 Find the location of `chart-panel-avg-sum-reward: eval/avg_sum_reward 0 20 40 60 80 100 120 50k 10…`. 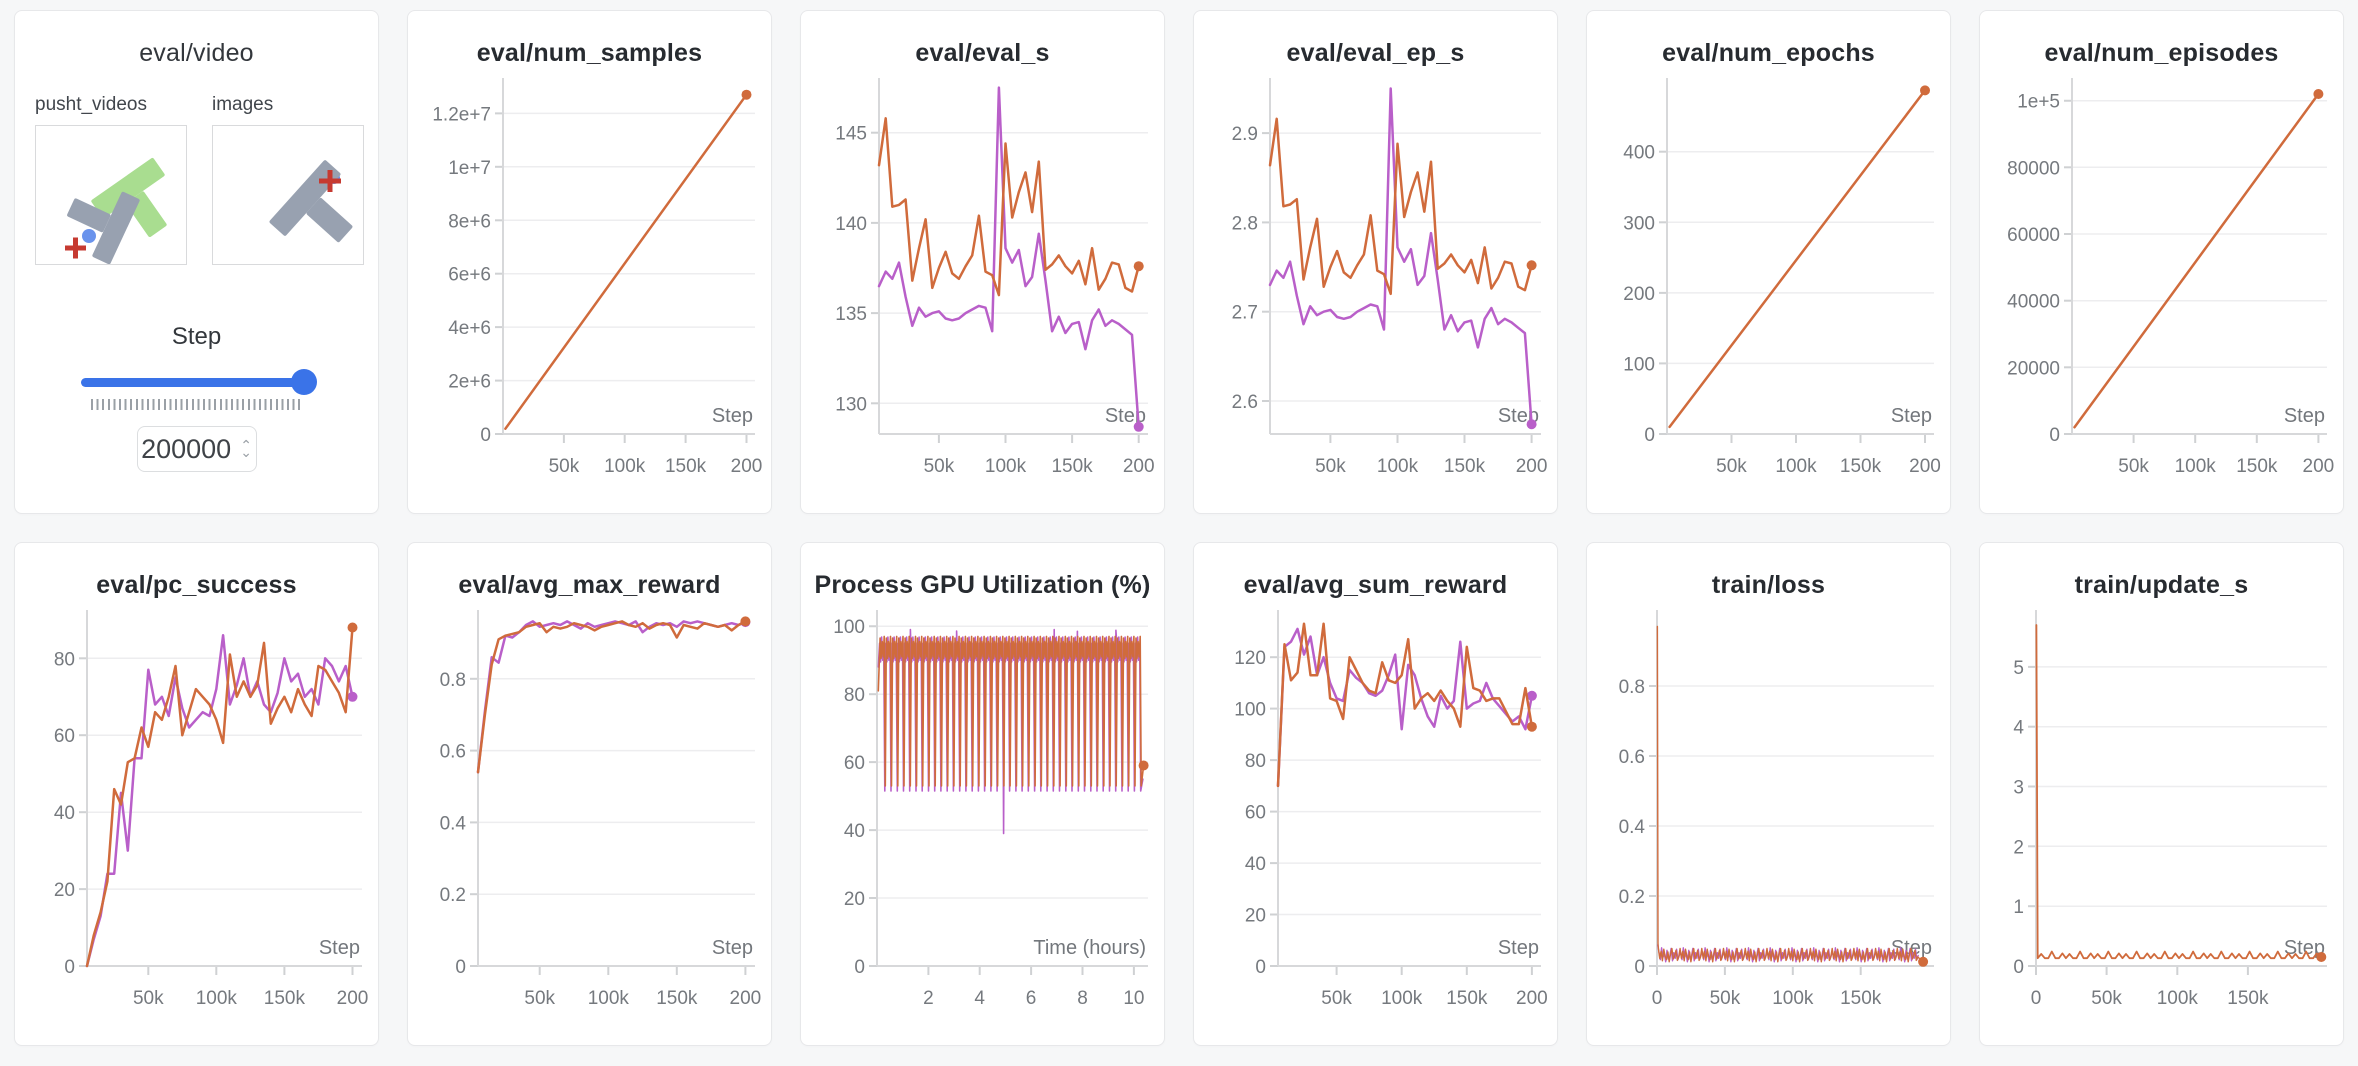

chart-panel-avg-sum-reward: eval/avg_sum_reward 0 20 40 60 80 100 120 50k 10… is located at coordinates (1375, 794).